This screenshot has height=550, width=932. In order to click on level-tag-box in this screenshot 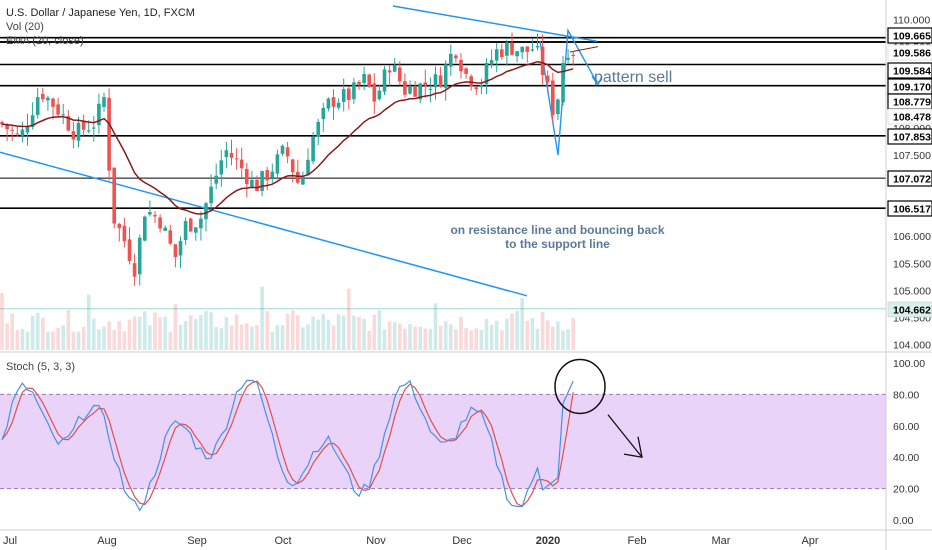, I will do `click(909, 70)`.